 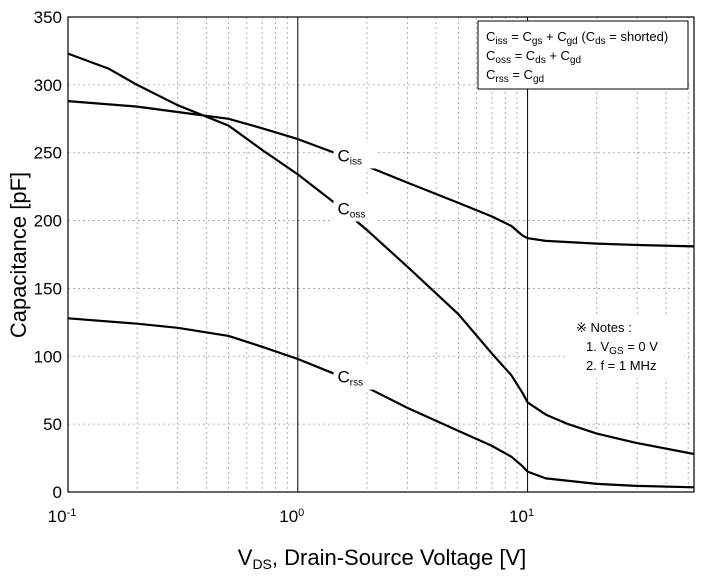 I want to click on legend-frame, so click(x=583, y=55).